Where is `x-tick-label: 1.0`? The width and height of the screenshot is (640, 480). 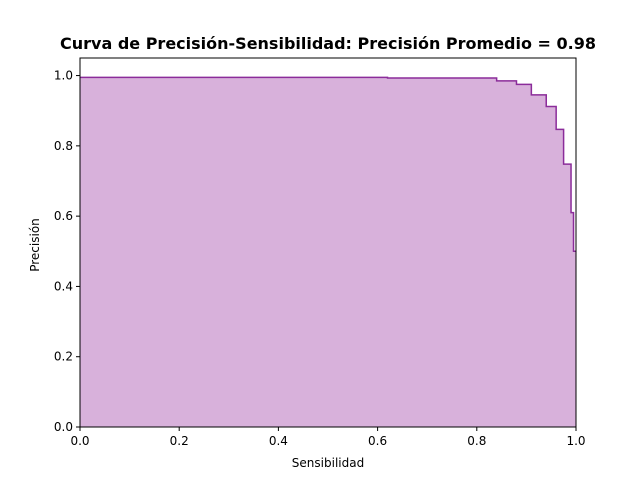
x-tick-label: 1.0 is located at coordinates (575, 441).